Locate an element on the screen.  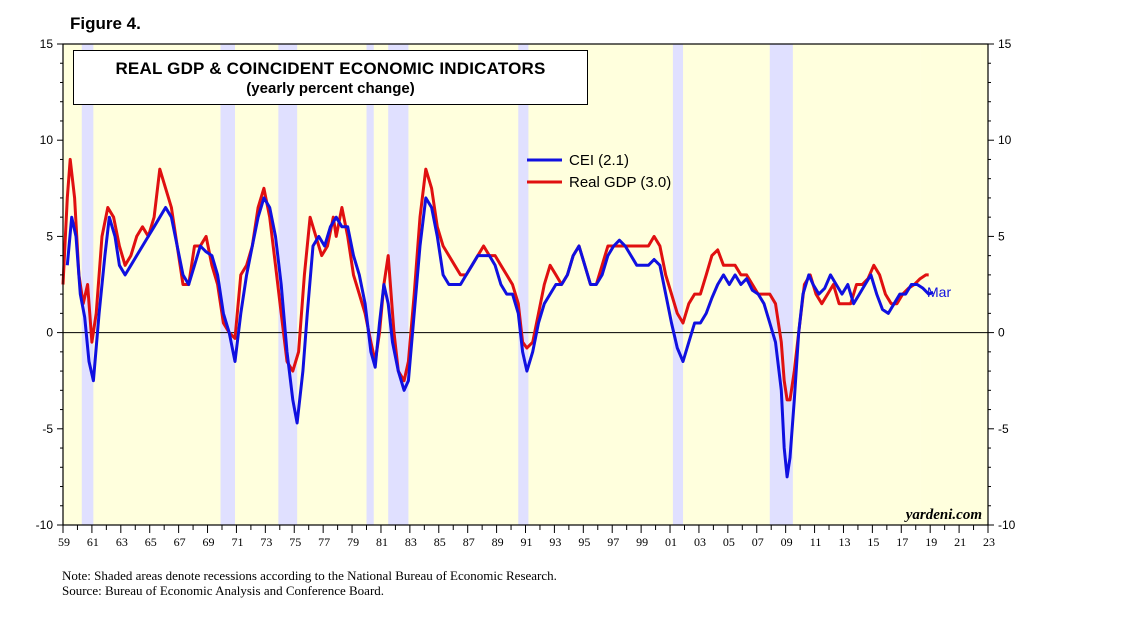
chart-subtitle: (yearly percent change) is located at coordinates (330, 88).